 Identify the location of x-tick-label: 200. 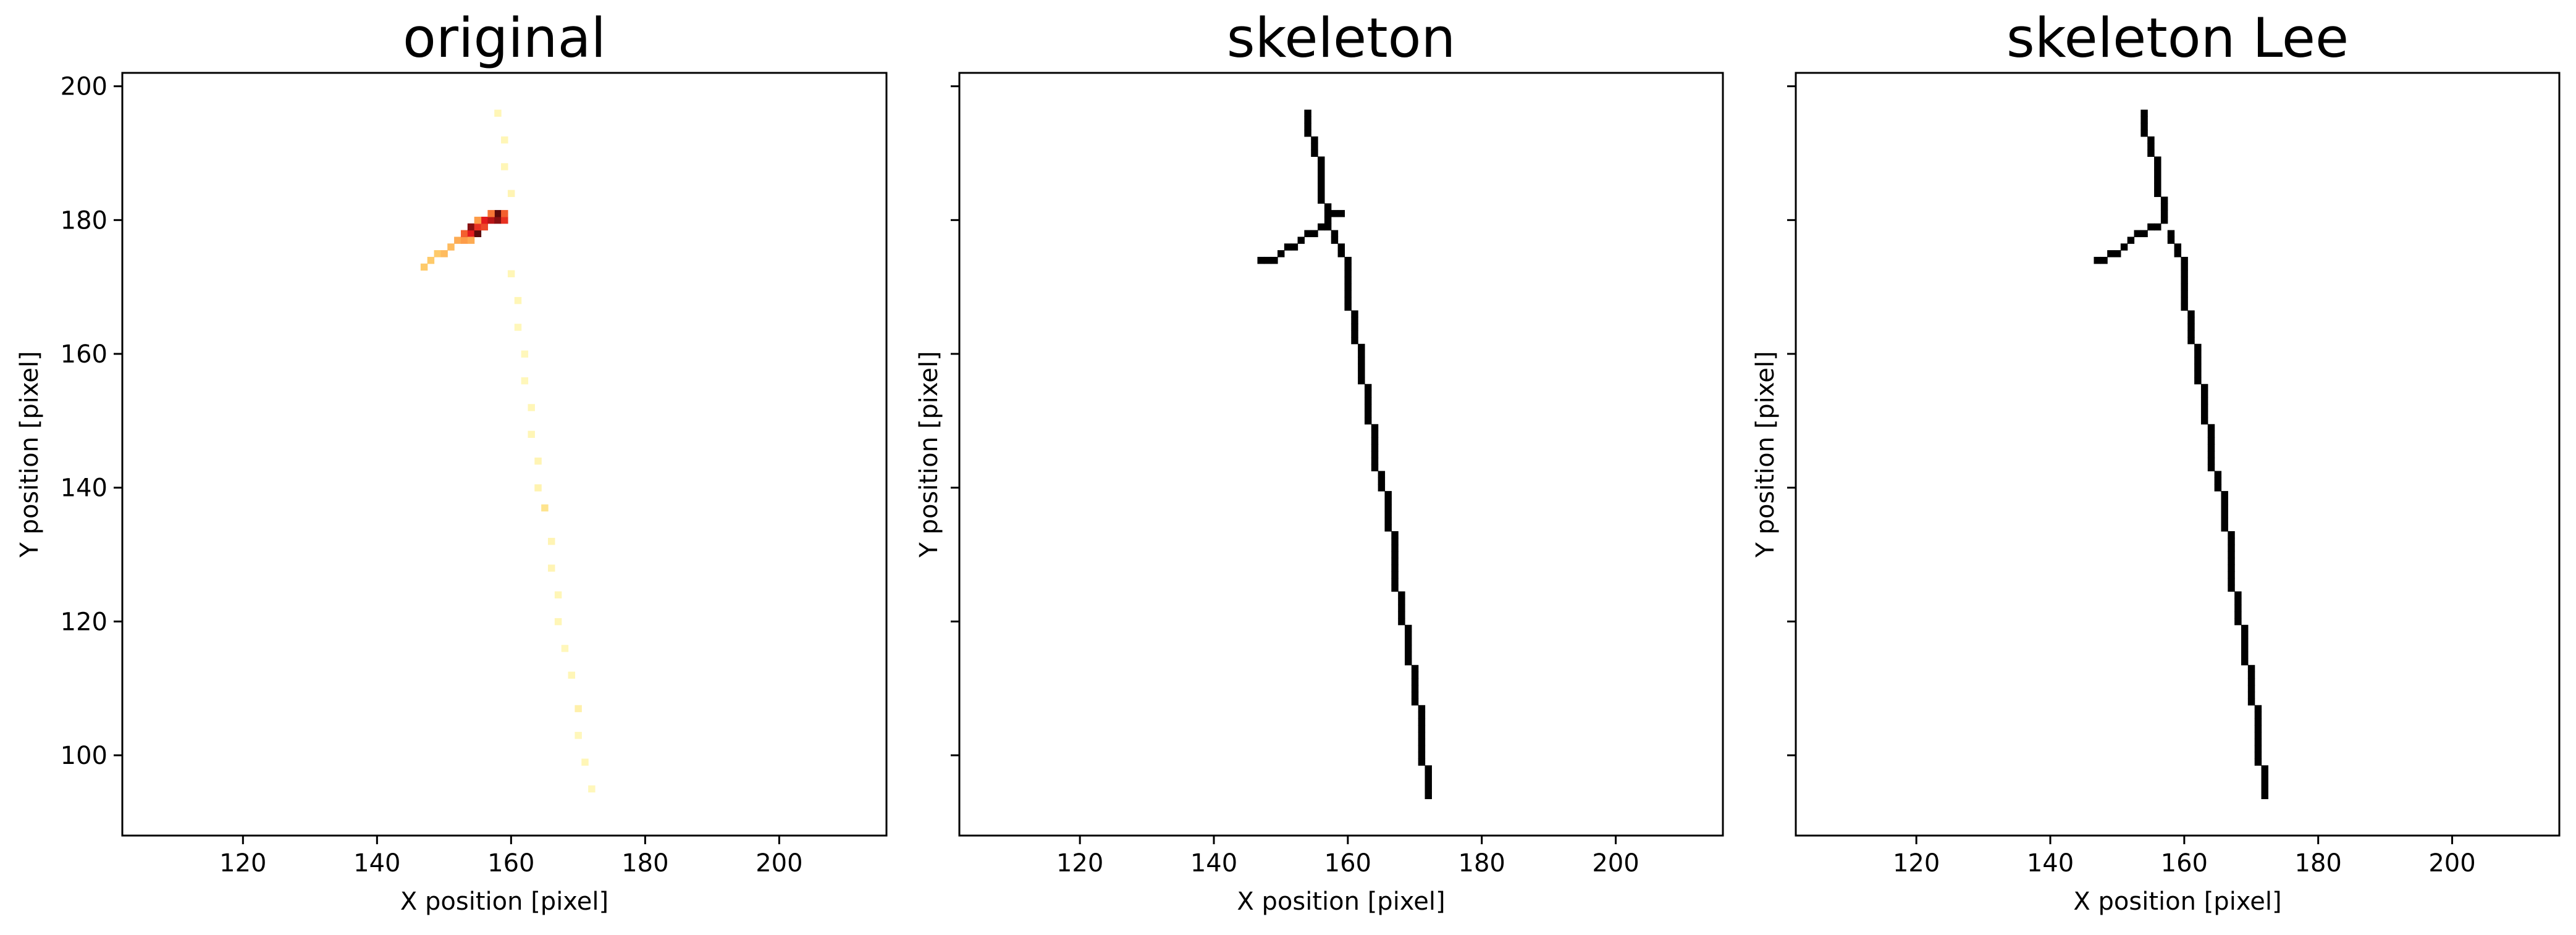
(779, 863).